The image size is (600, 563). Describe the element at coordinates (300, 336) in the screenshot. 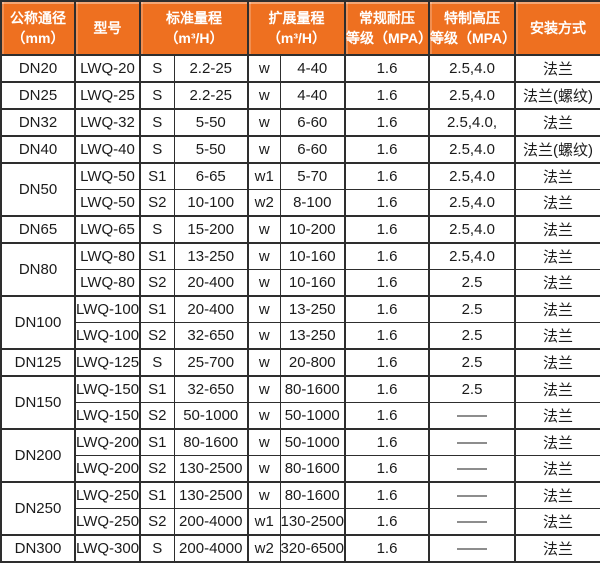

I see `table-row: LWQ-100 S2 32-650 w 13-250 1.6 2.5 法兰` at that location.